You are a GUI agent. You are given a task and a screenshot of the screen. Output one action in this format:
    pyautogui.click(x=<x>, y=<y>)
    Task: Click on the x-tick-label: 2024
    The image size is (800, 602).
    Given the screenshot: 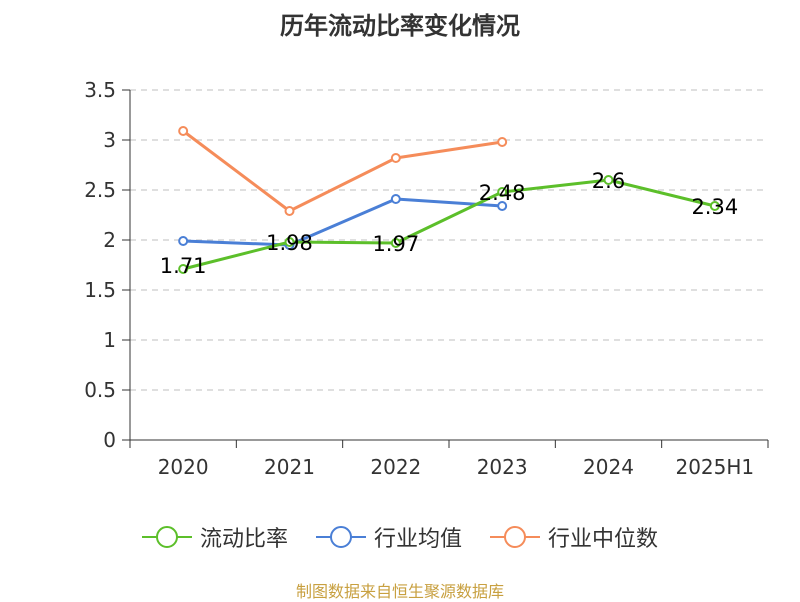 What is the action you would take?
    pyautogui.click(x=608, y=467)
    